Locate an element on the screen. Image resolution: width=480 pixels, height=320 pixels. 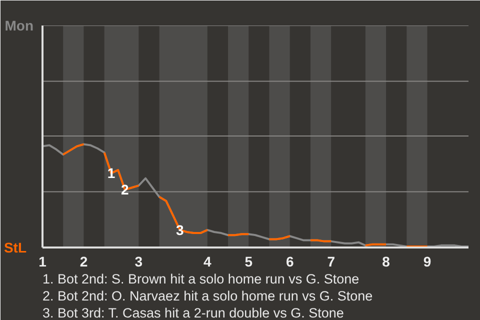
x-tick-label: 8 is located at coordinates (386, 262).